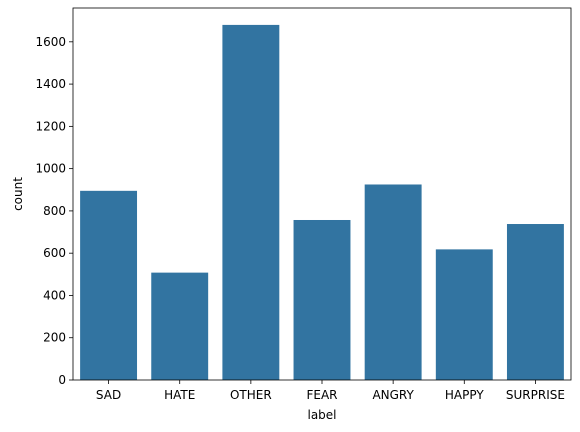 The height and width of the screenshot is (432, 580). What do you see at coordinates (50, 84) in the screenshot?
I see `y-tick-label: 1400` at bounding box center [50, 84].